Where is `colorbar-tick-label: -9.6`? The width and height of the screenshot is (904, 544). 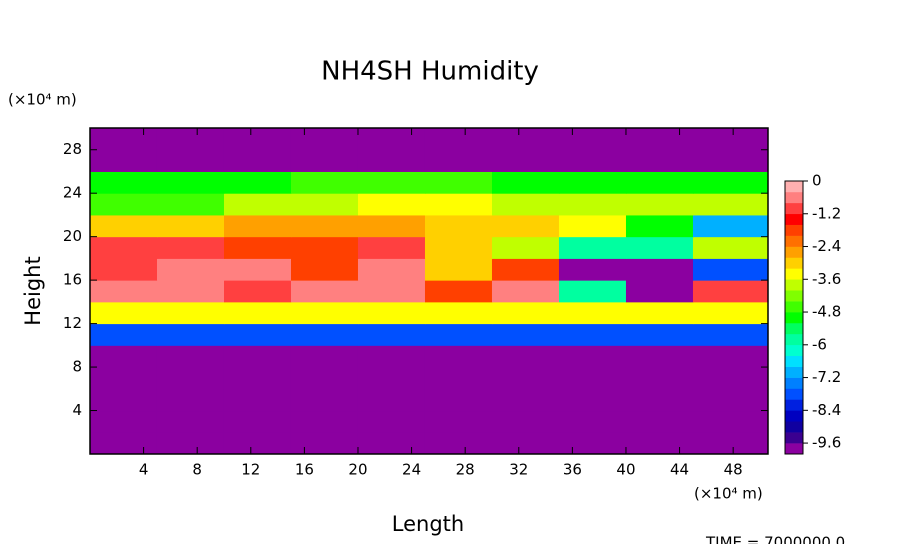
colorbar-tick-label: -9.6 is located at coordinates (826, 443).